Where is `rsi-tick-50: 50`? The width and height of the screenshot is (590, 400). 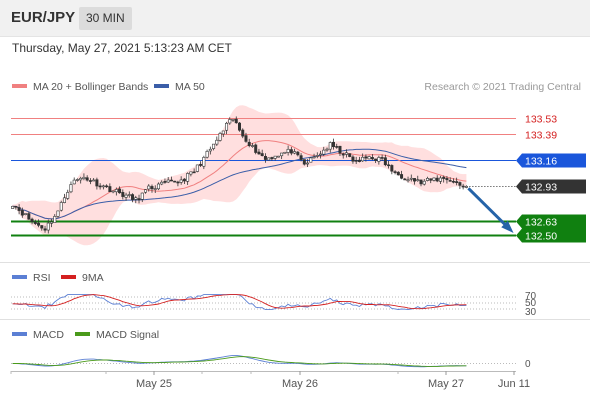
rsi-tick-50: 50 is located at coordinates (531, 303).